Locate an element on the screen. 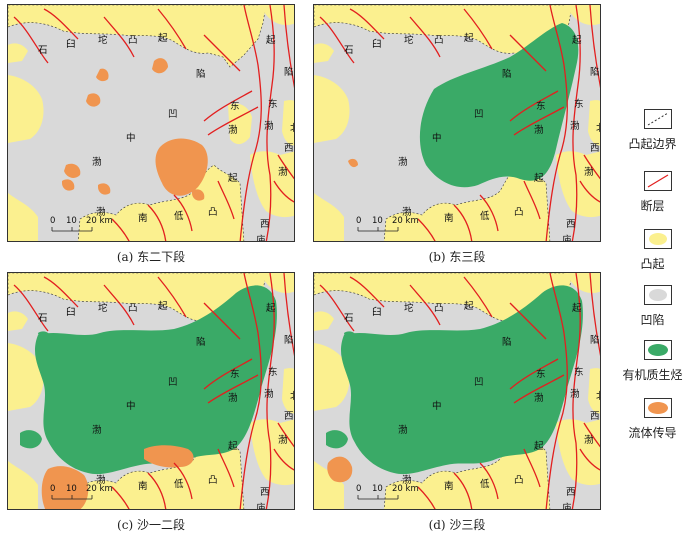 This screenshot has width=693, height=544. panel-caption: (a) 东二下段 is located at coordinates (151, 257).